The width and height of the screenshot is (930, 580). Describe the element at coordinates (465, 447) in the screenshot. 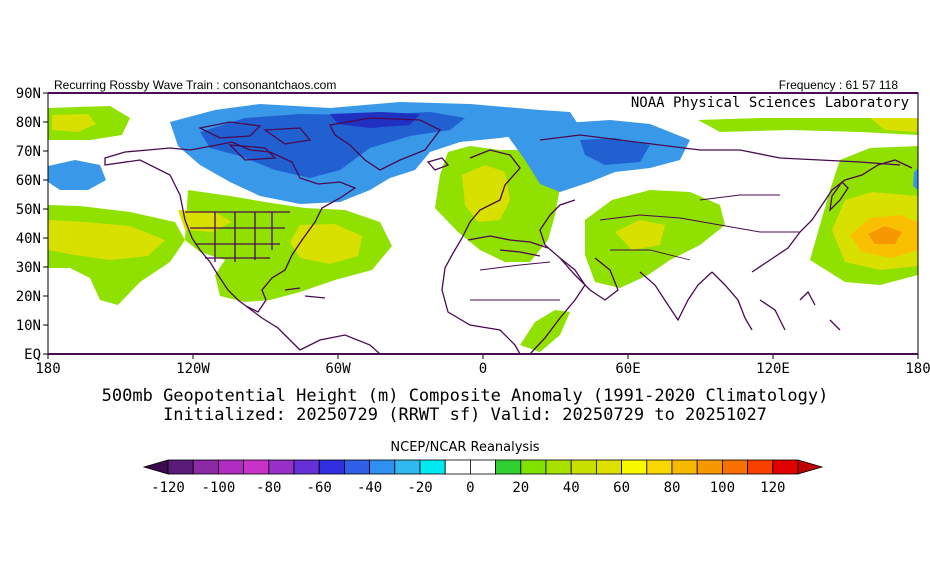

I see `colorbar-title: NCEP/NCAR Reanalysis` at that location.